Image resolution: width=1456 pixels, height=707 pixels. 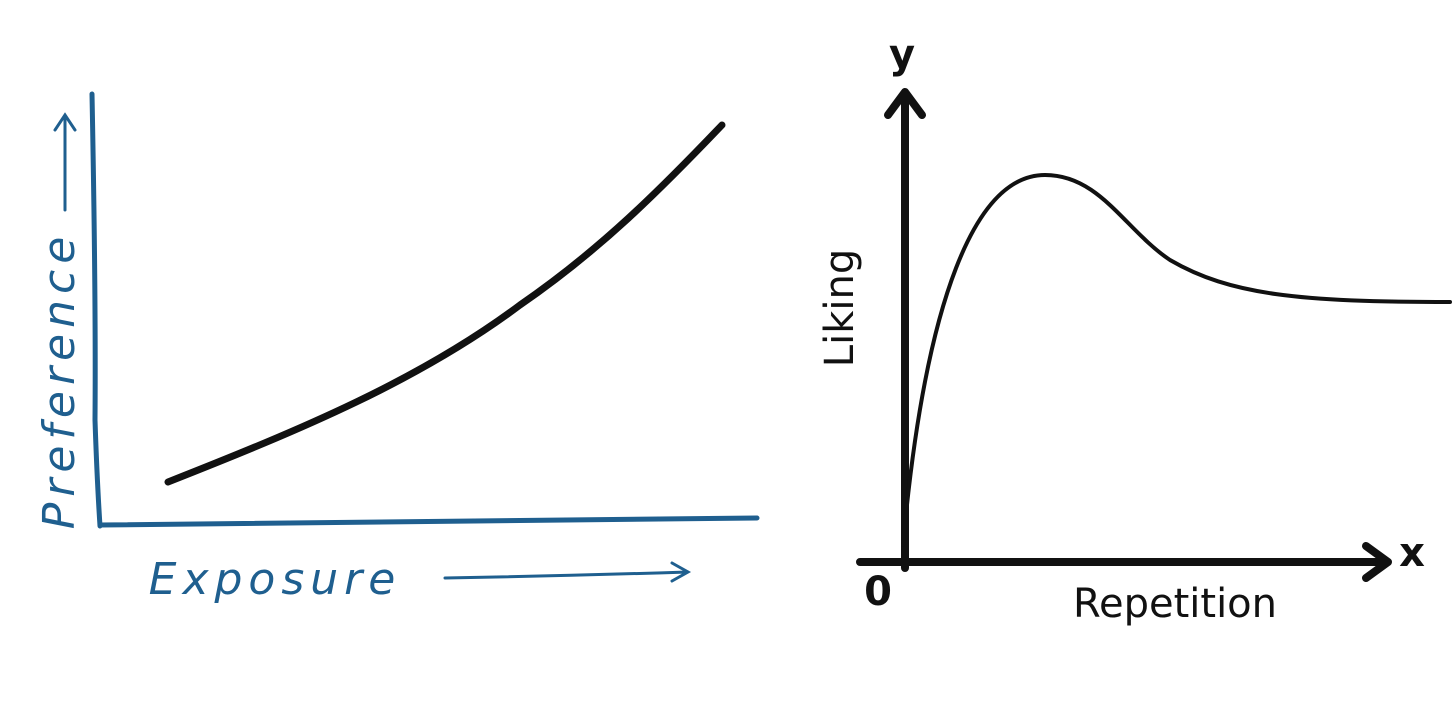 What do you see at coordinates (1175, 604) in the screenshot?
I see `x-label: Repetition` at bounding box center [1175, 604].